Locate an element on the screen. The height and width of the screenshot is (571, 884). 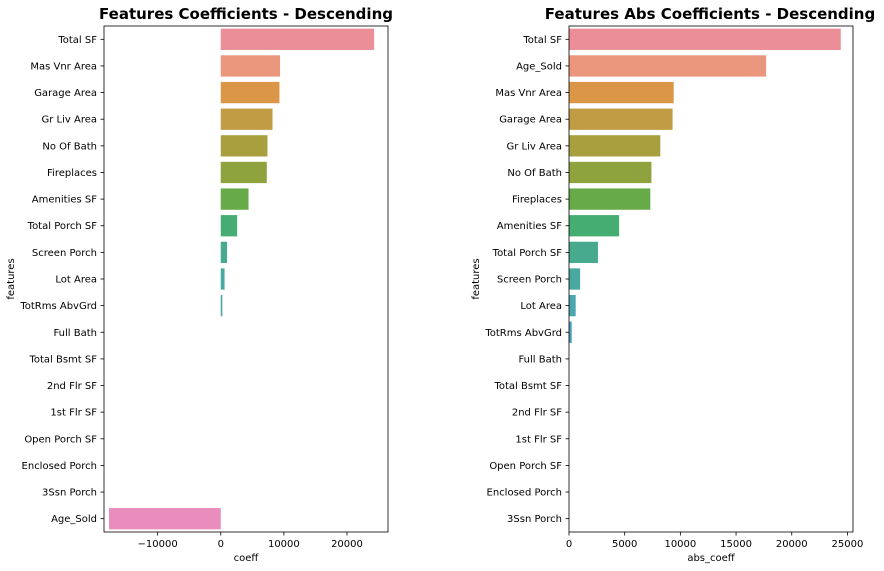
x-ticks: −10000 0 10000 20000 is located at coordinates (250, 541).